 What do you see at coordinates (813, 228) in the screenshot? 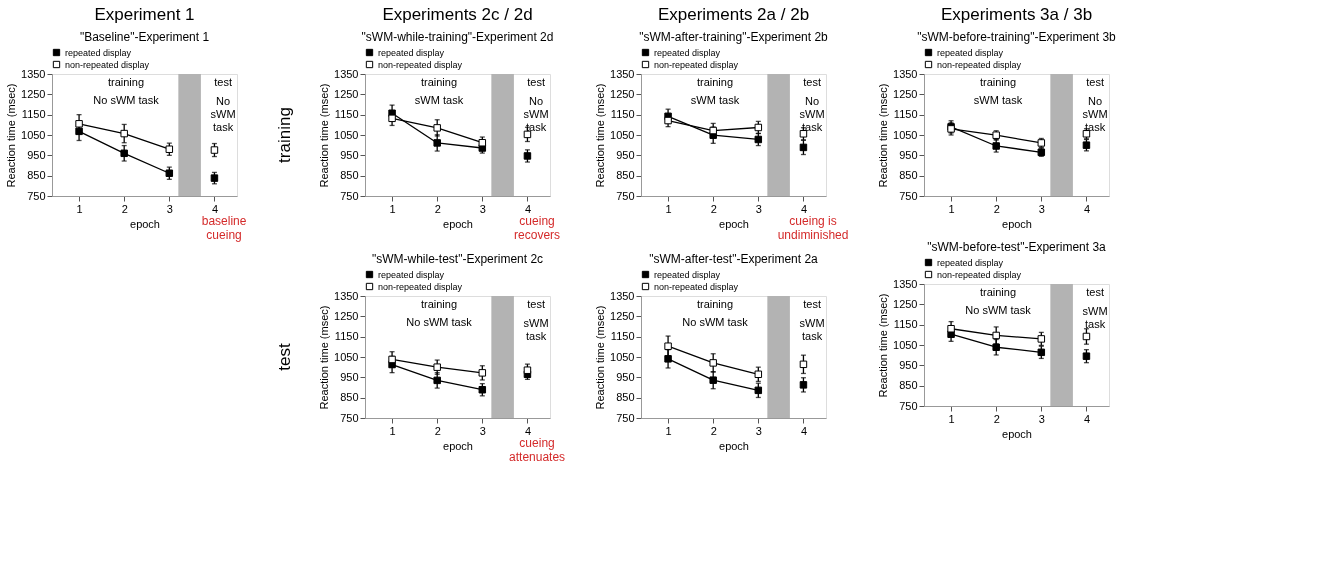
I see `text: cueing is undiminished` at bounding box center [813, 228].